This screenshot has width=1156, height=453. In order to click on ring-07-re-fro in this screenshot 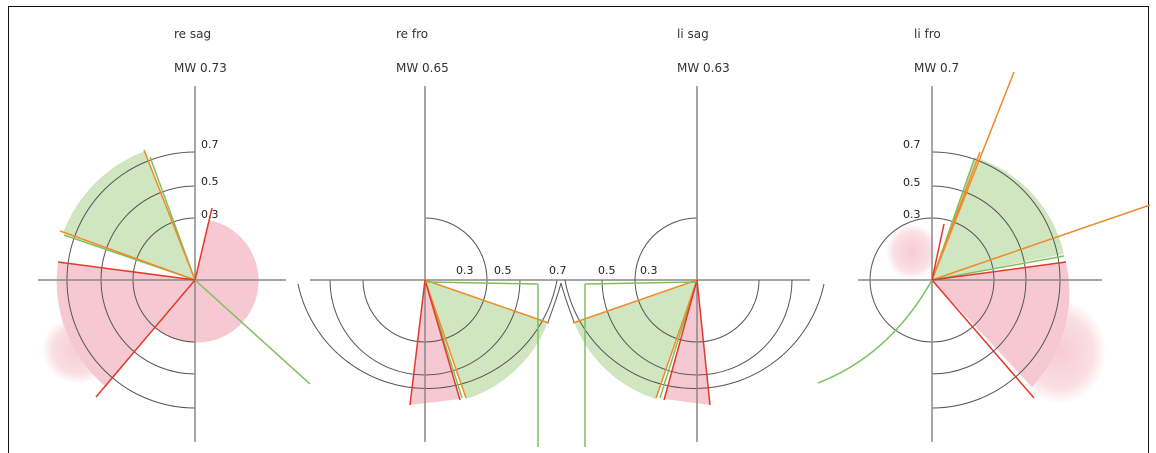, I will do `click(427, 334)`.